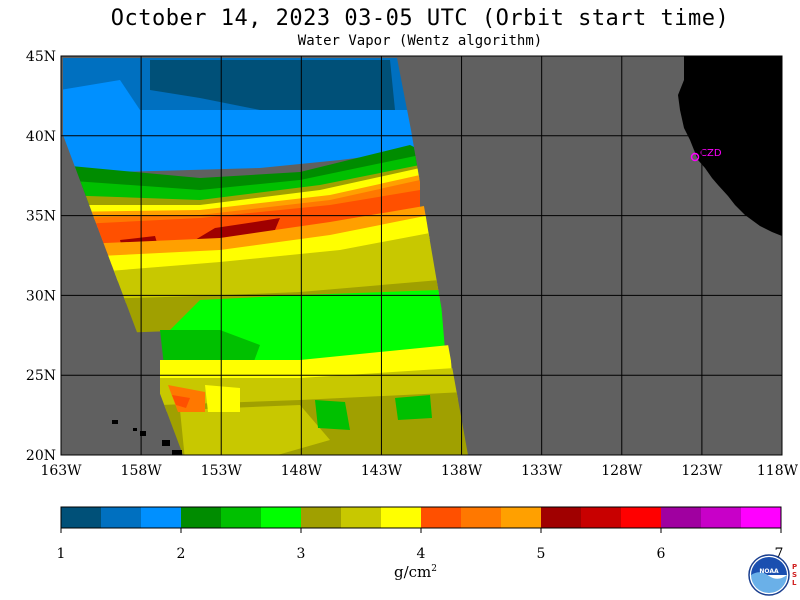 Image resolution: width=800 pixels, height=600 pixels. What do you see at coordinates (420, 545) in the screenshot?
I see `colorbar-tick-labels: 1 2 3 4 5 6 7` at bounding box center [420, 545].